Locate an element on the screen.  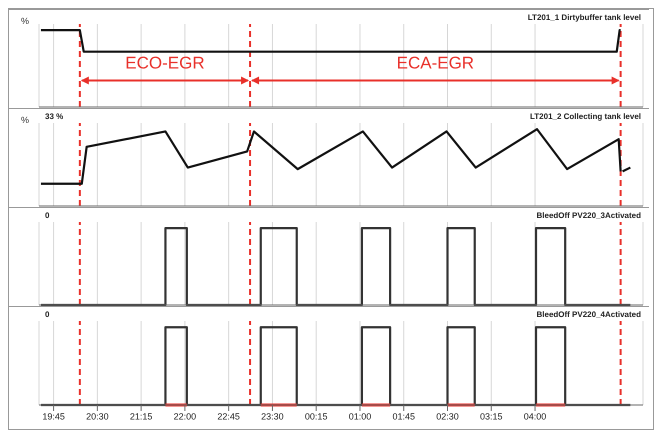
chart-title: LT201_2 Collecting tank level is located at coordinates (585, 116).